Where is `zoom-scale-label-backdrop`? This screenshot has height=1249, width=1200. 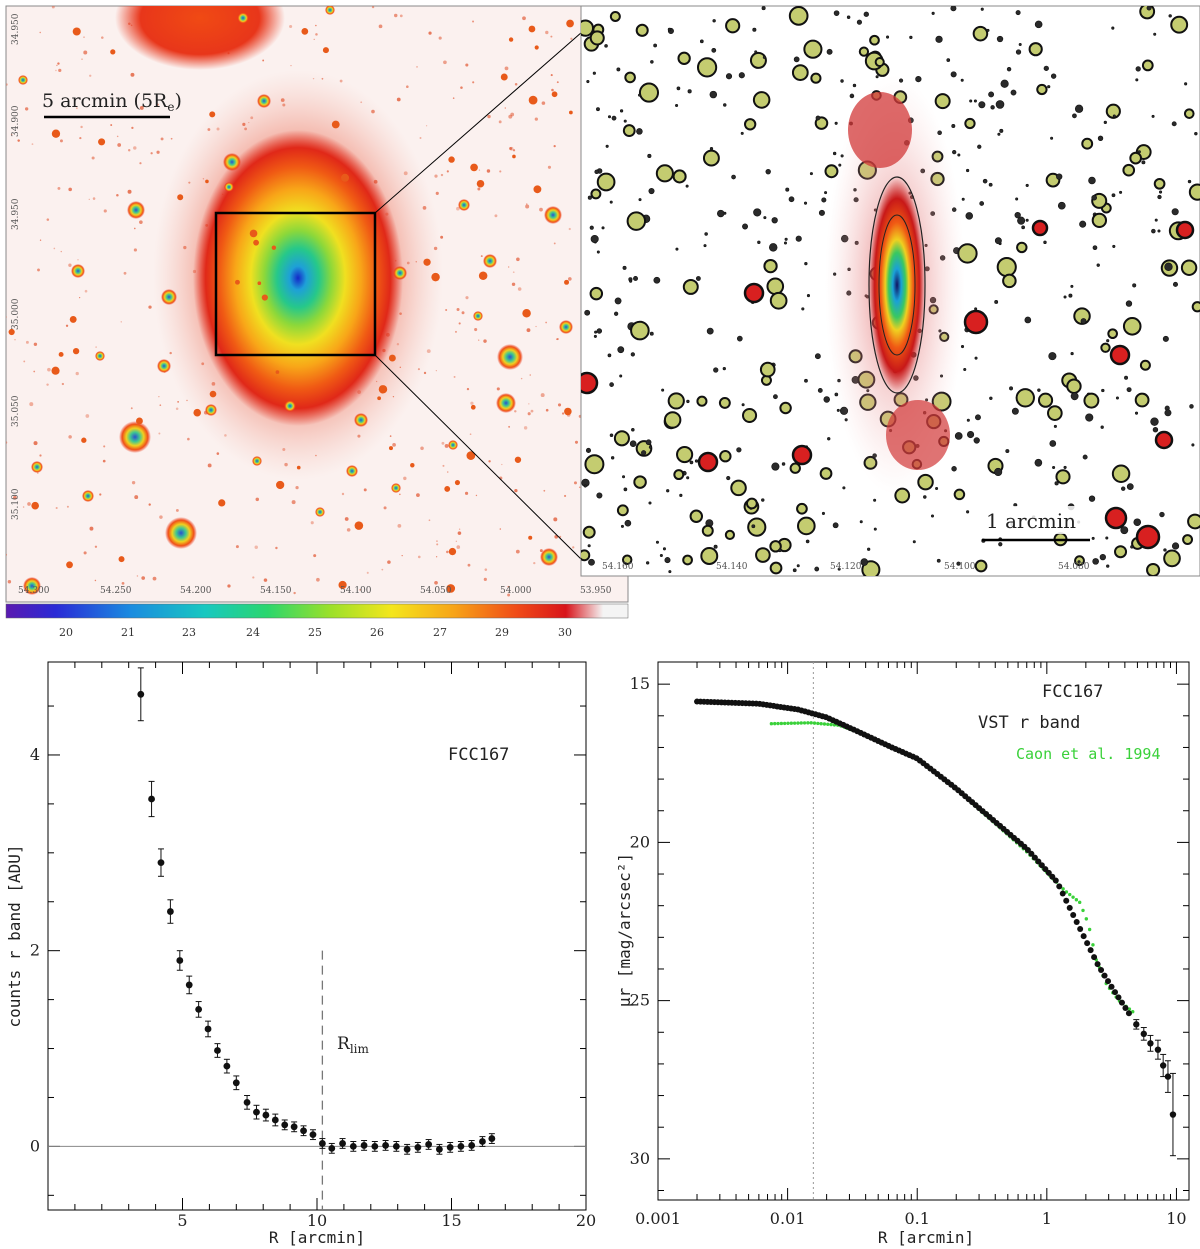 zoom-scale-label-backdrop is located at coordinates (1034, 520).